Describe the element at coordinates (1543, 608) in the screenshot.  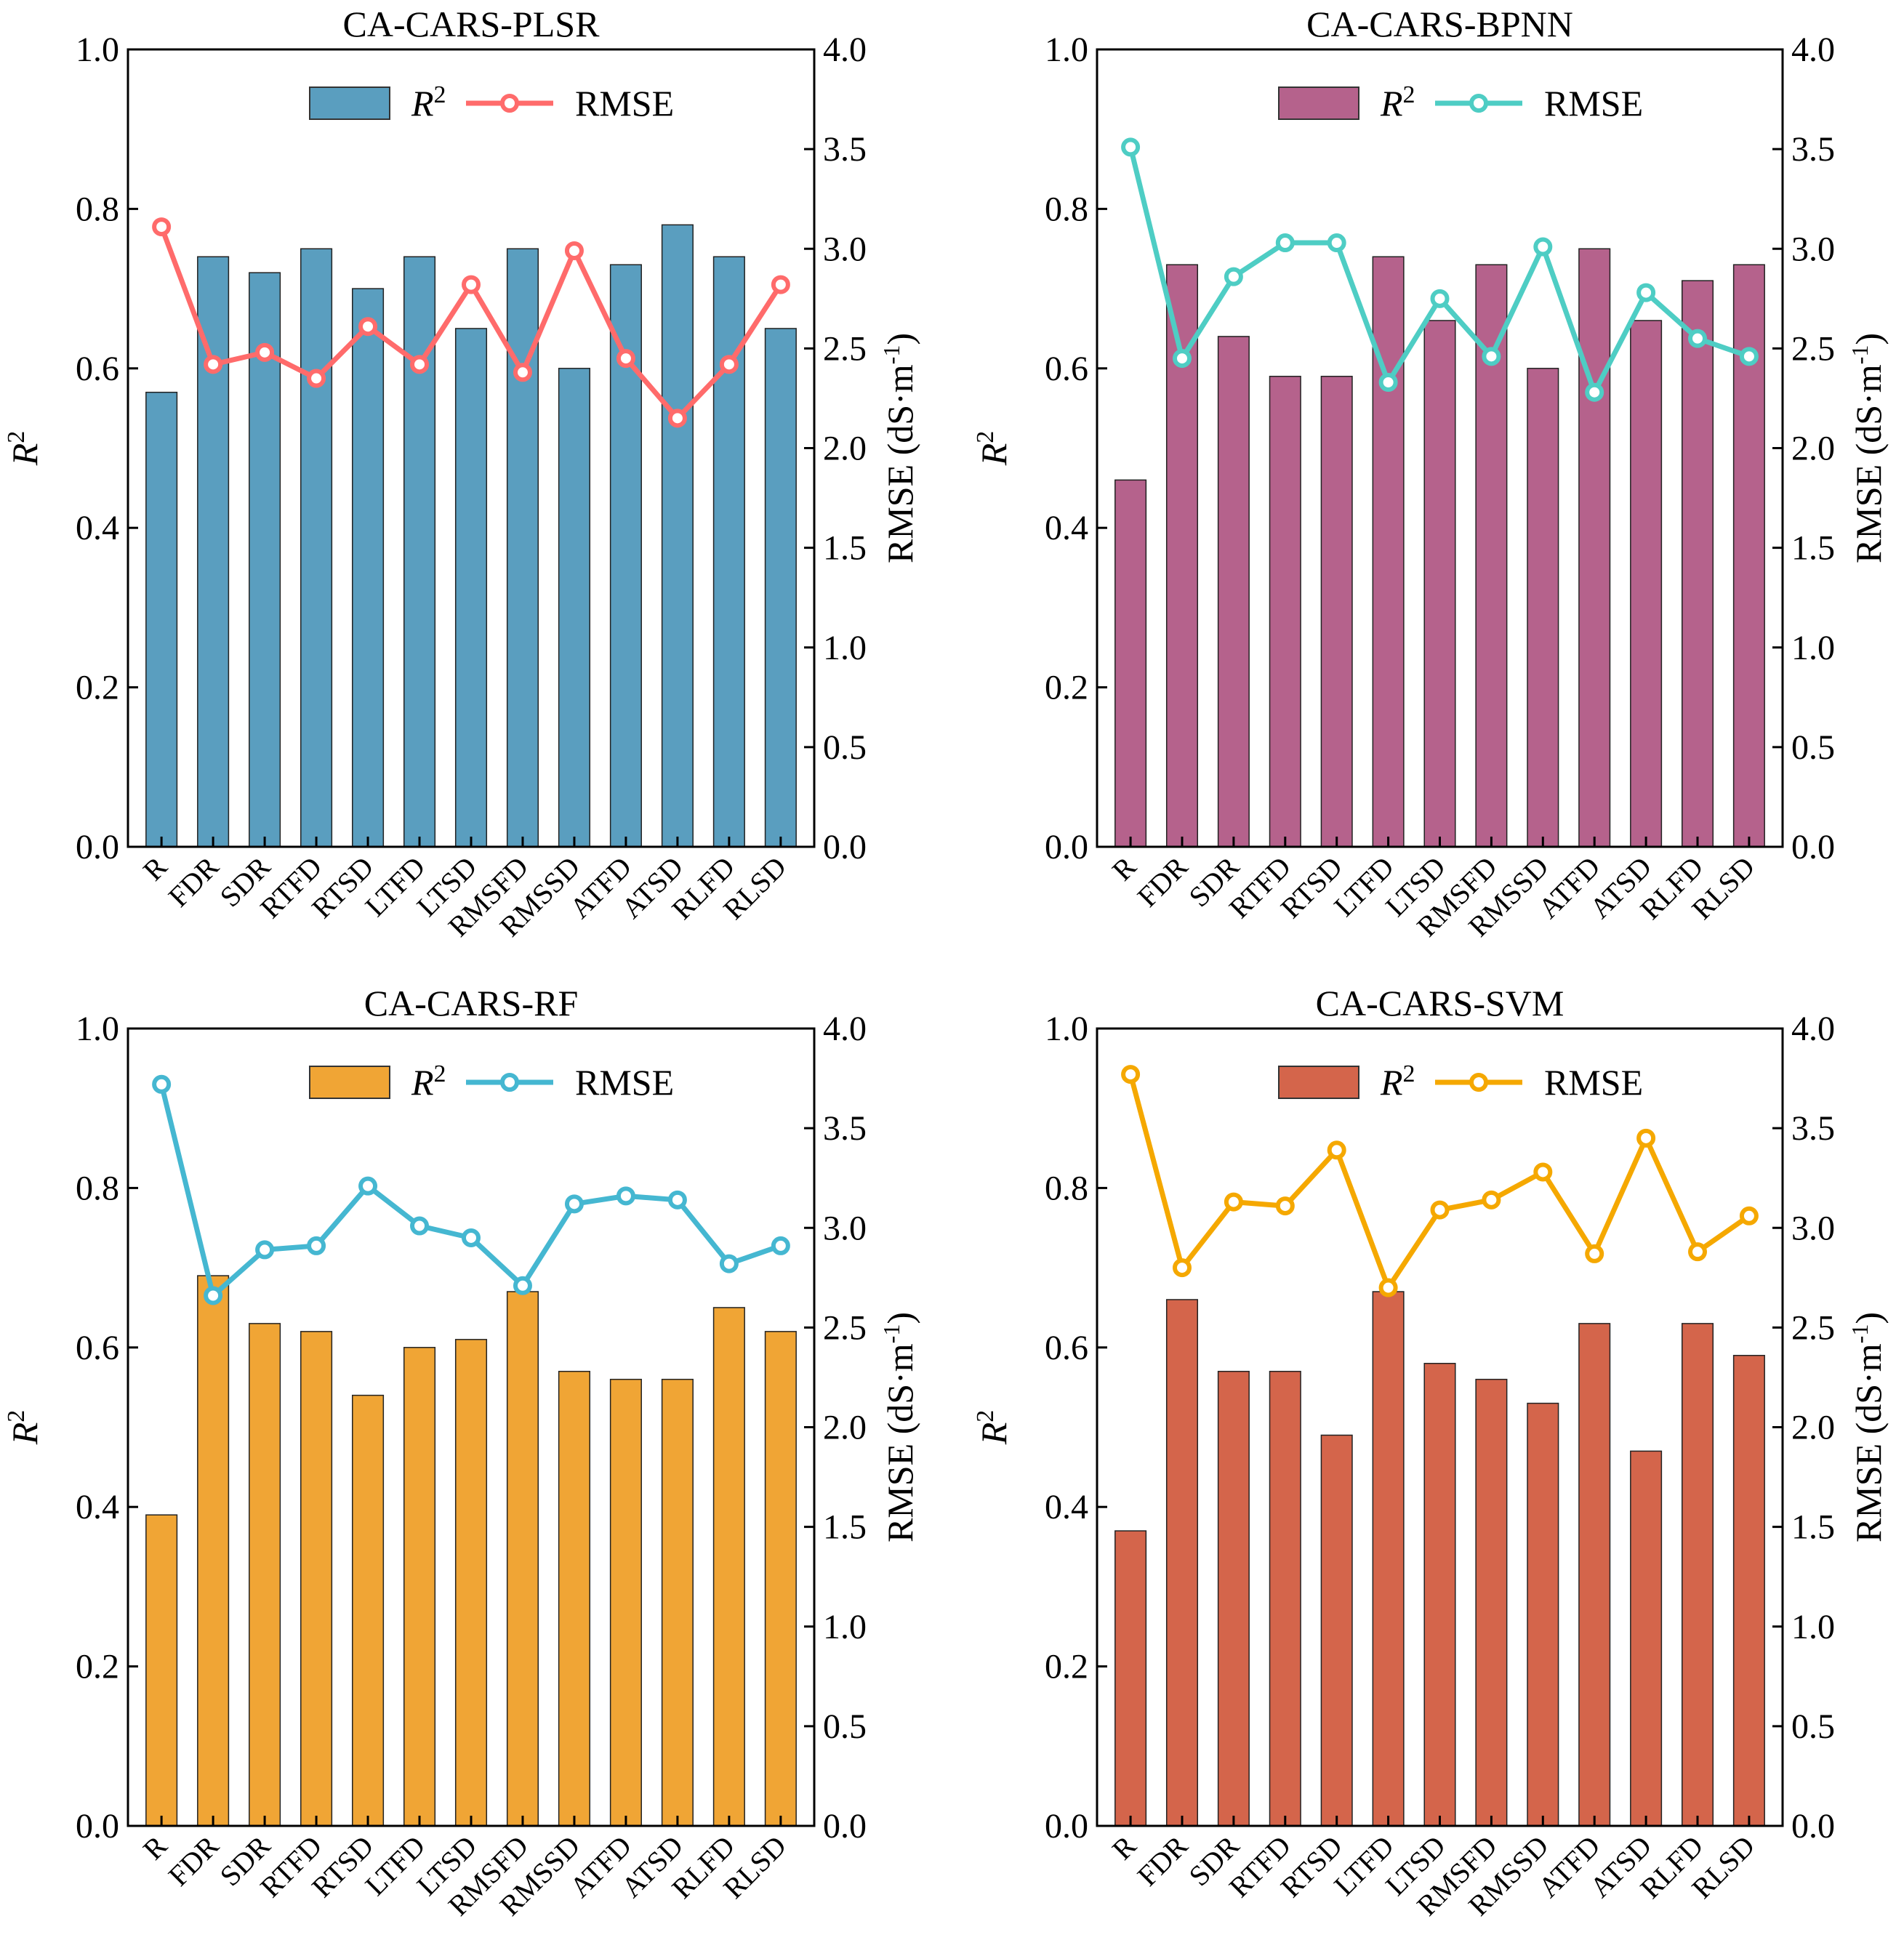
I see `bar-rmssd` at that location.